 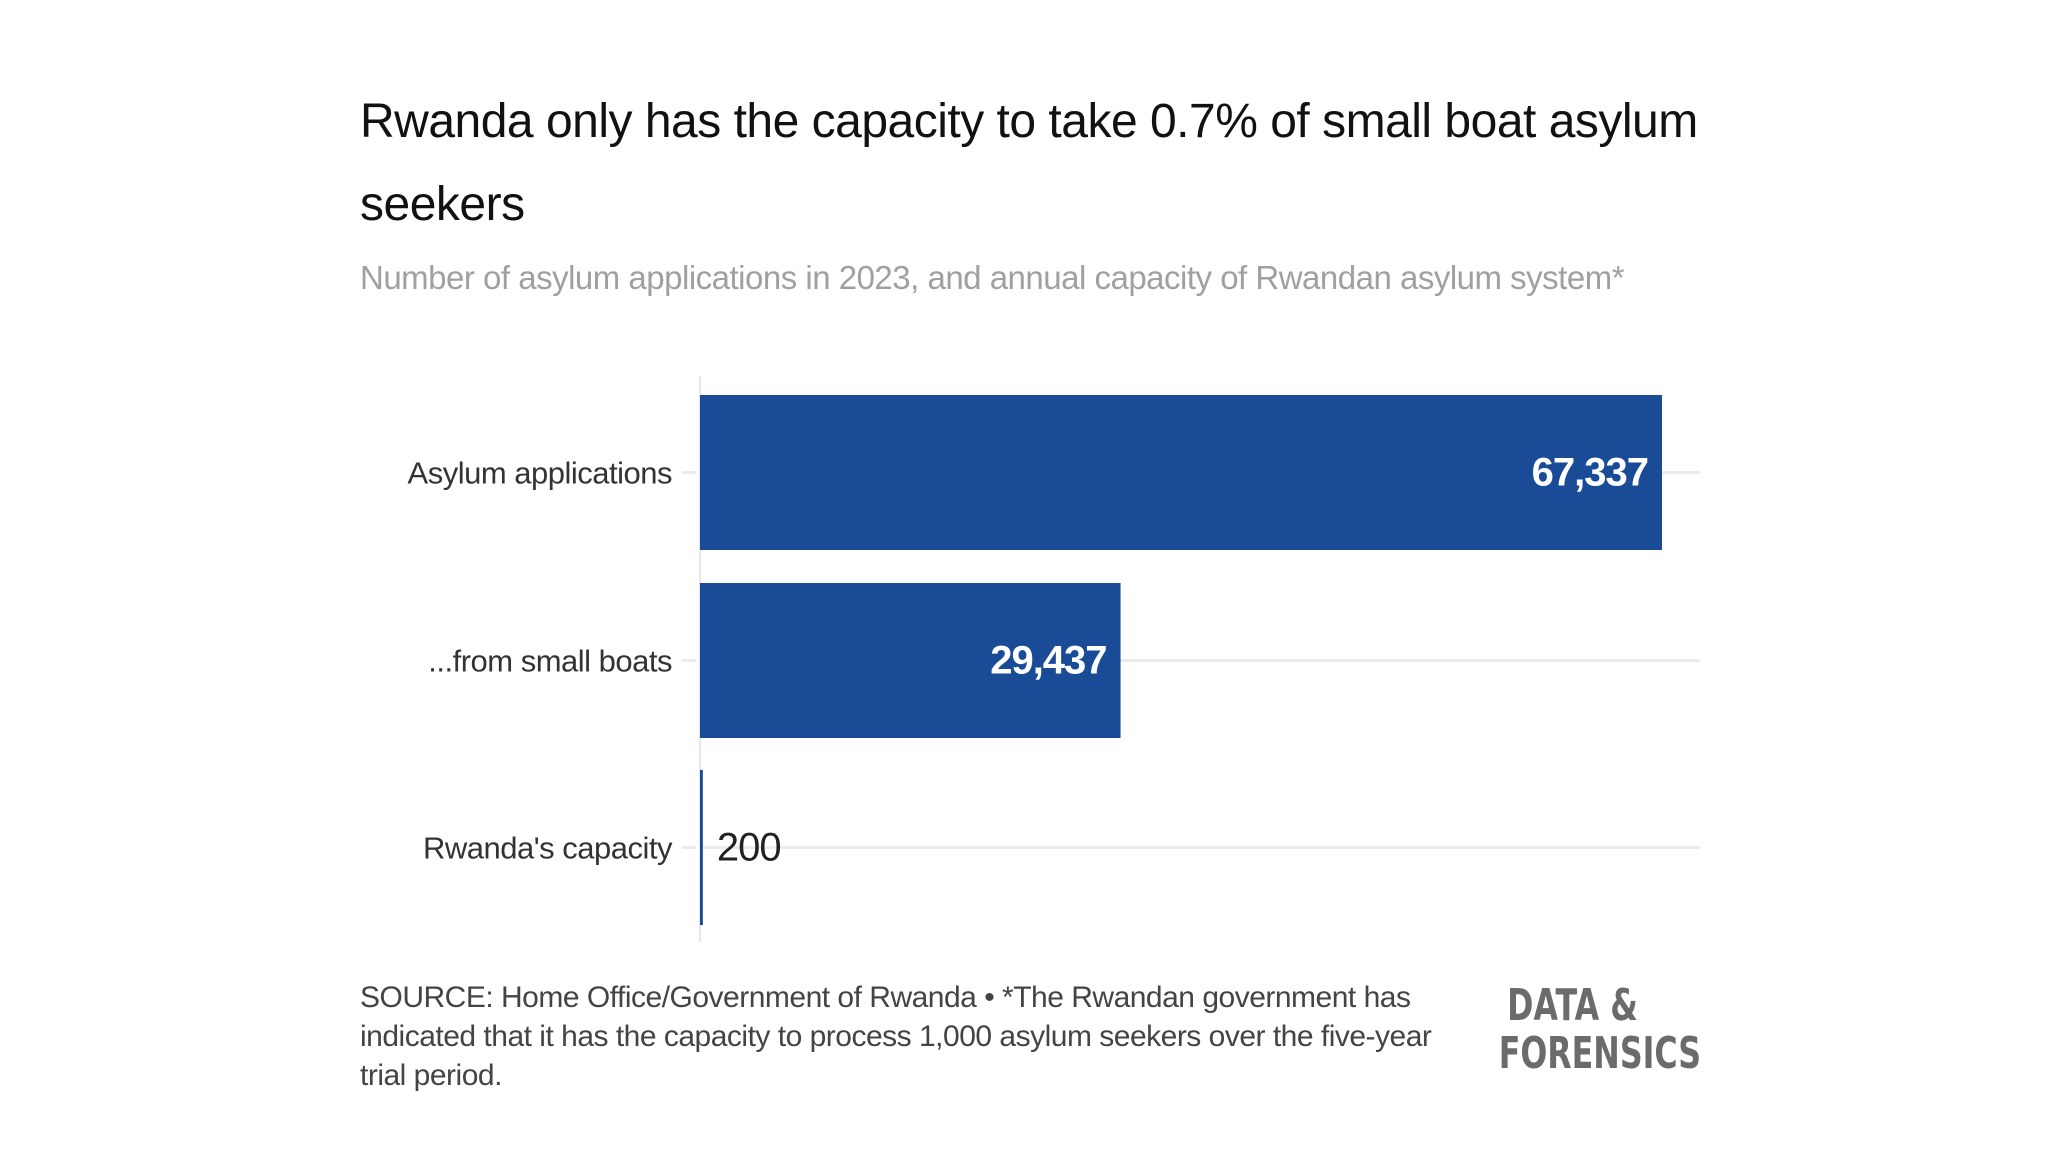 What do you see at coordinates (1590, 473) in the screenshot?
I see `value-label: 67,337` at bounding box center [1590, 473].